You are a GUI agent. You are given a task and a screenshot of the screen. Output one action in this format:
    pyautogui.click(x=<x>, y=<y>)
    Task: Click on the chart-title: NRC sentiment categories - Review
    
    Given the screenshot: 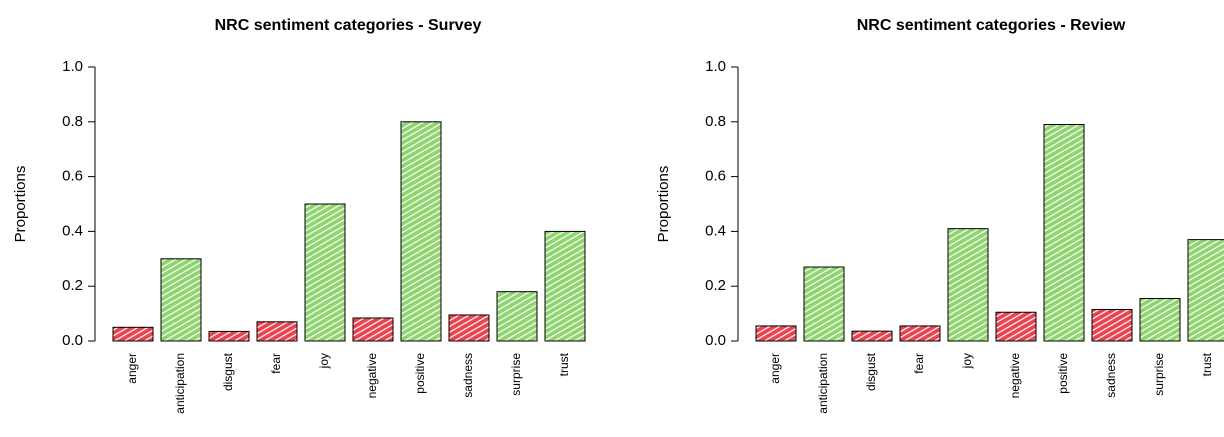 What is the action you would take?
    pyautogui.click(x=991, y=25)
    